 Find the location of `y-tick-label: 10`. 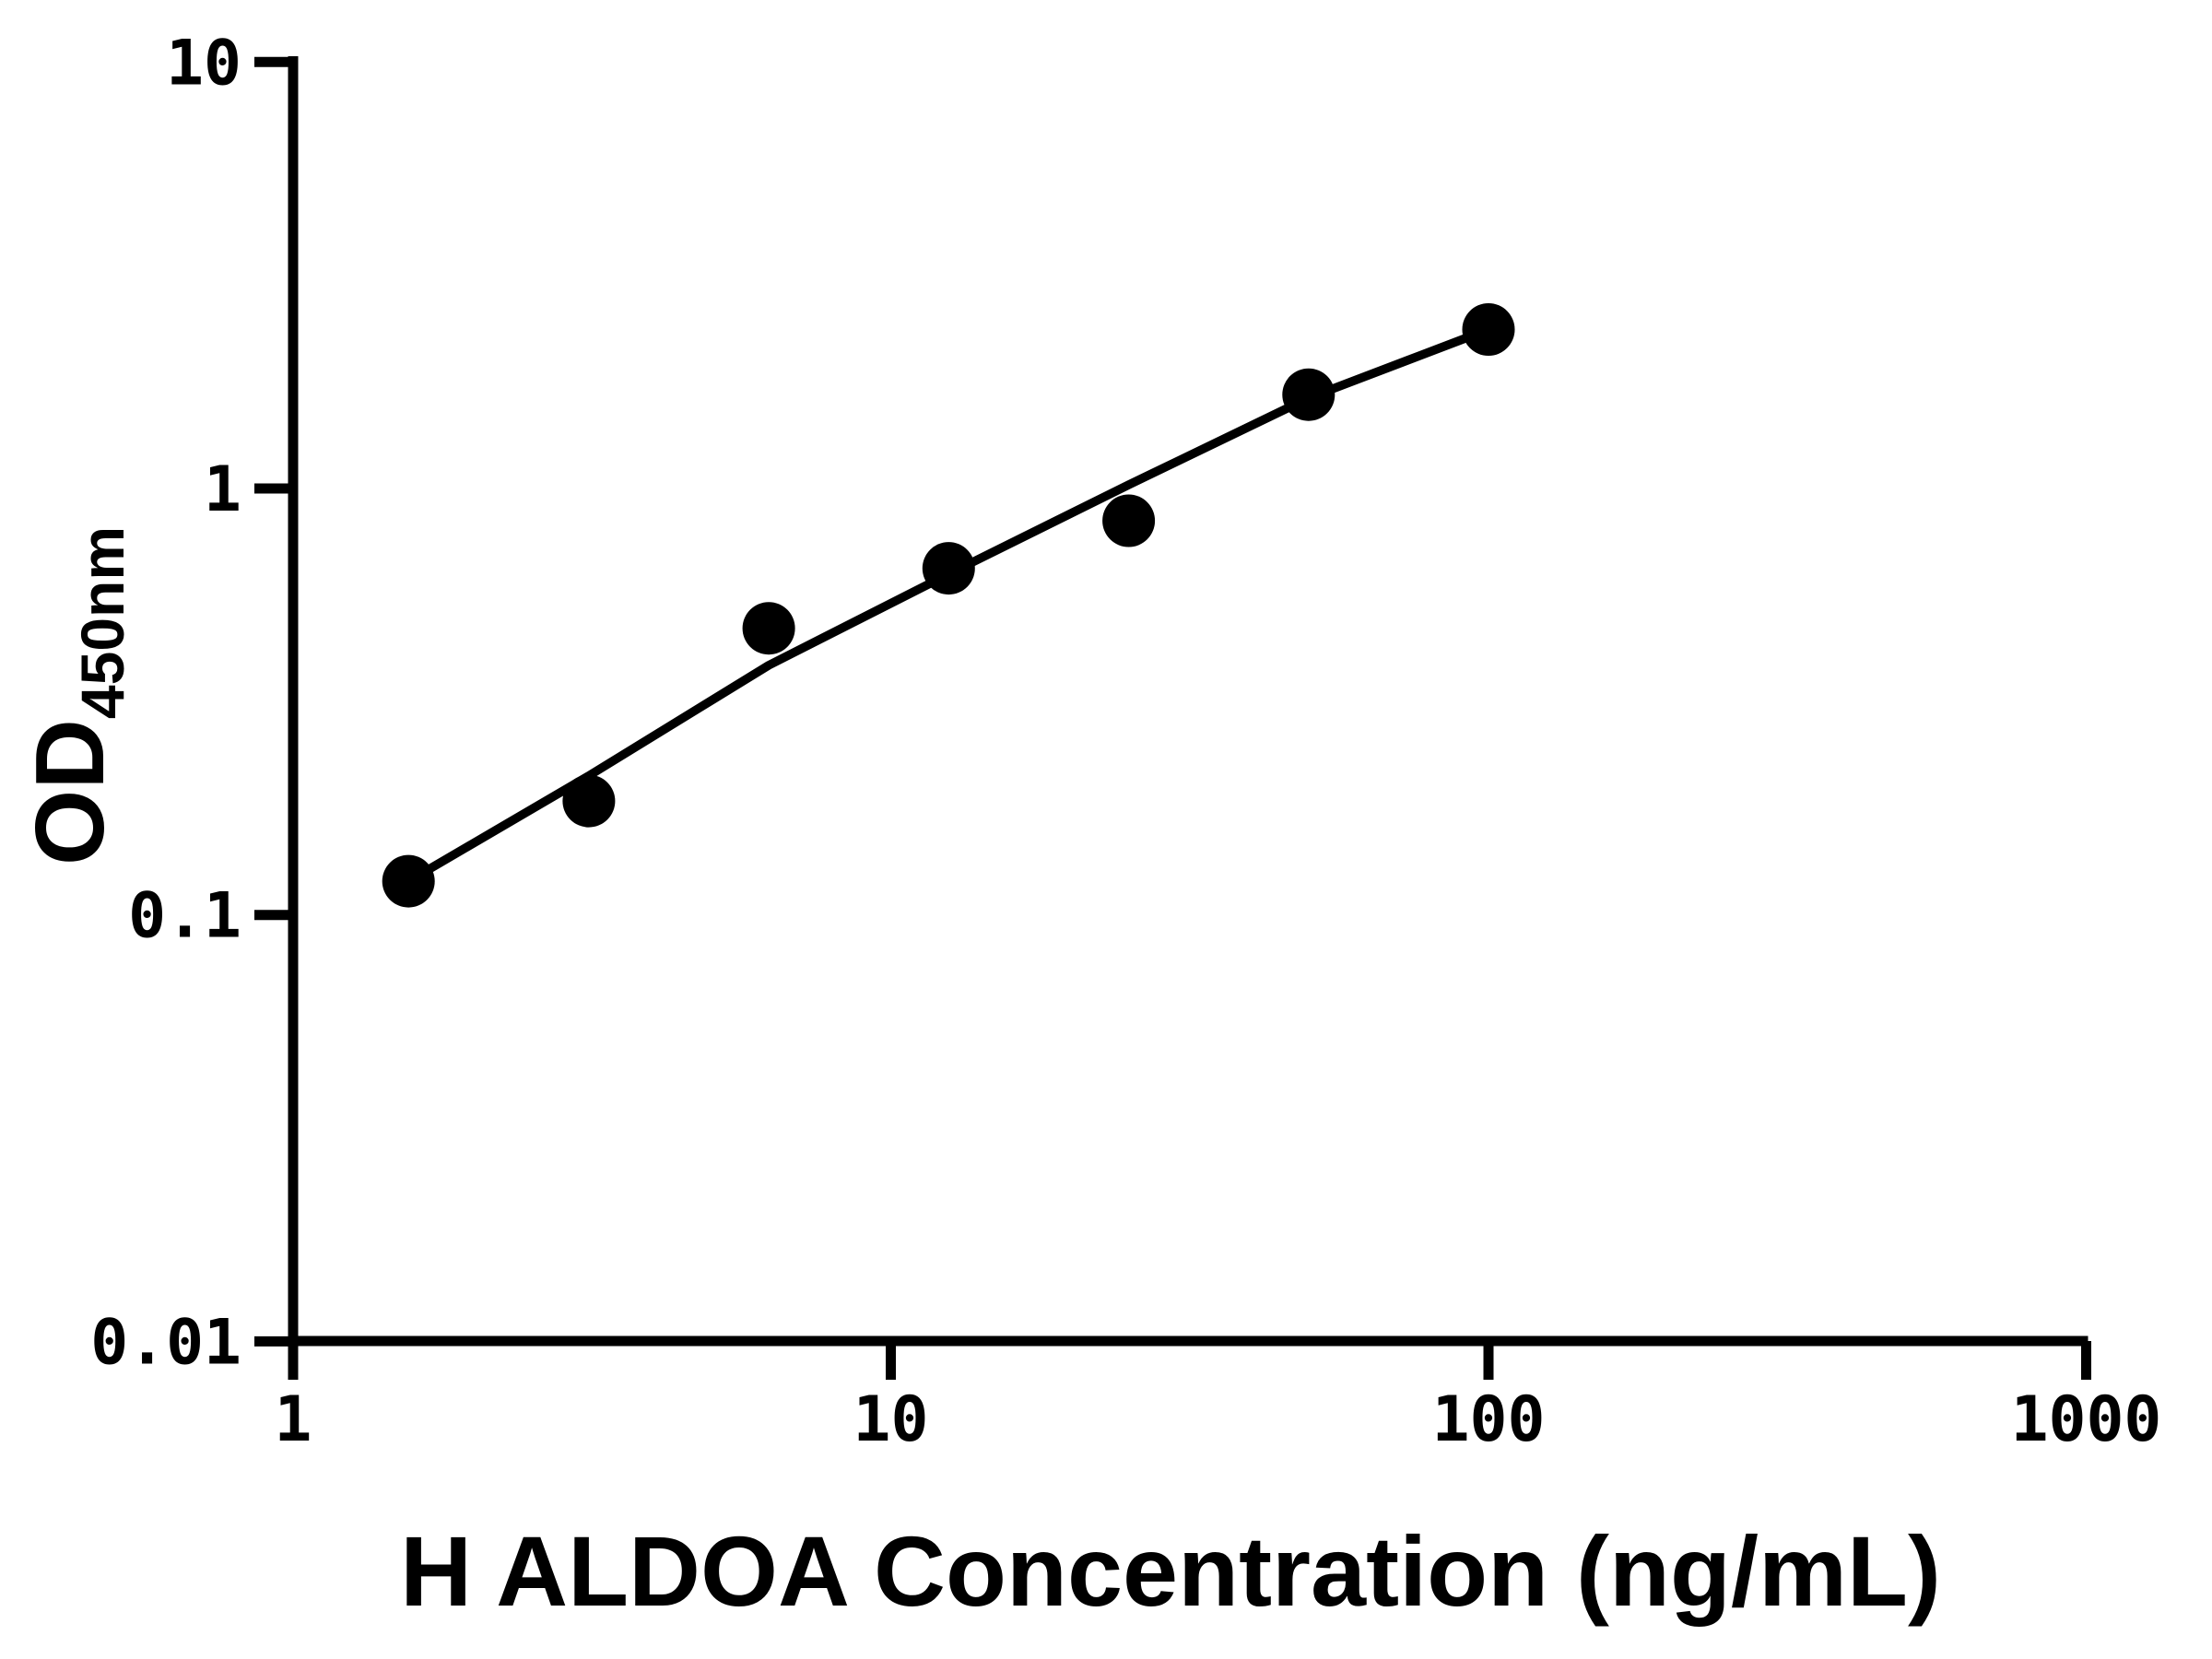

y-tick-label: 10 is located at coordinates (203, 63).